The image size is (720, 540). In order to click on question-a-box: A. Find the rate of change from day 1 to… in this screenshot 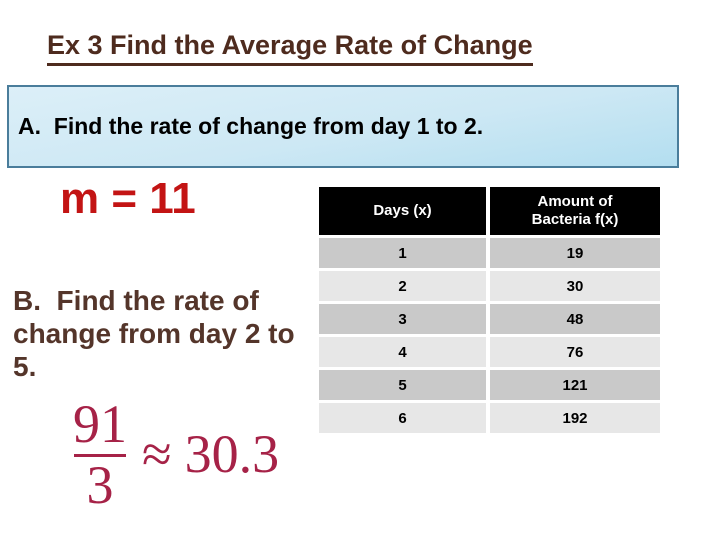, I will do `click(343, 126)`.